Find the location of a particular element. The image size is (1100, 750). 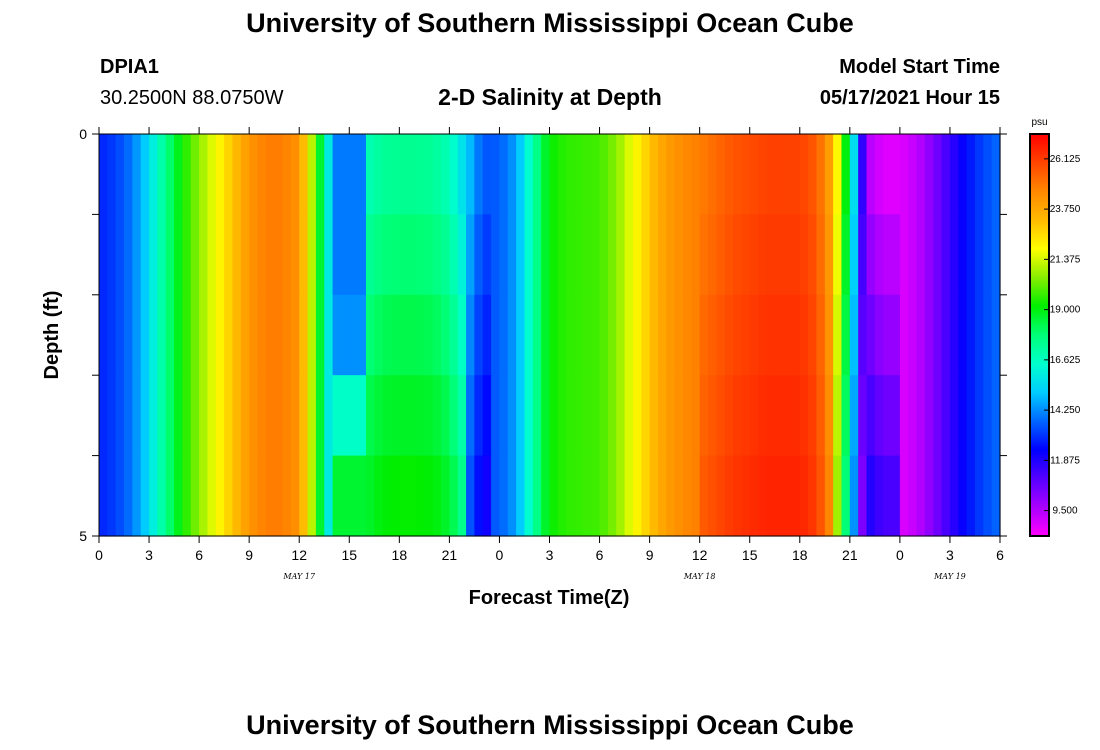

x-tick-label: 0 is located at coordinates (99, 555).